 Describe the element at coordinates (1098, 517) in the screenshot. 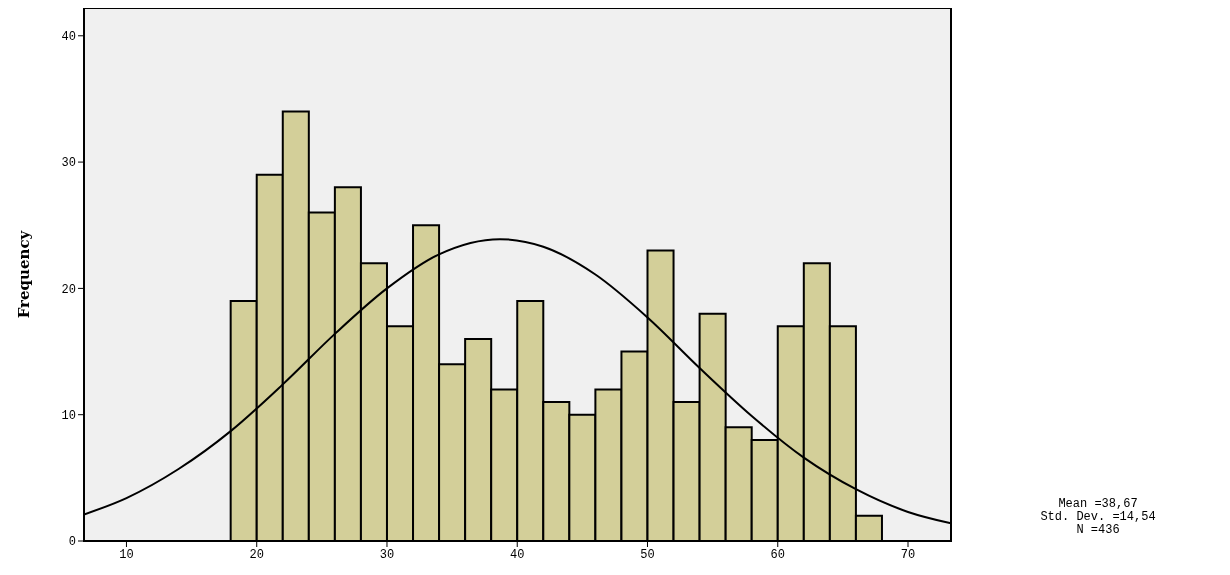

I see `text: Std. Dev. =14,54` at that location.